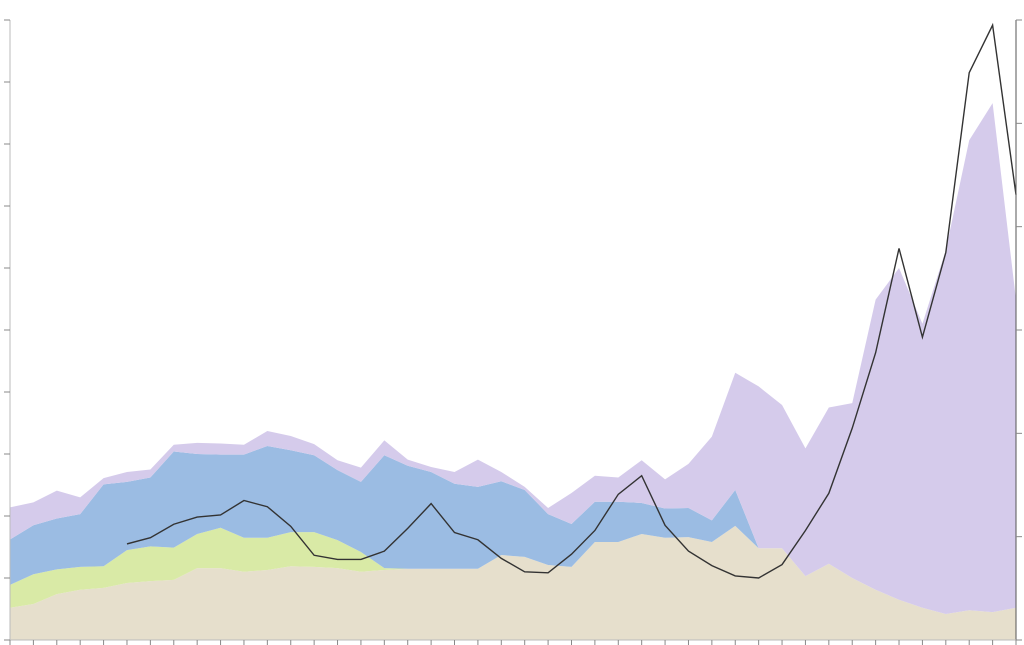 The width and height of the screenshot is (1024, 645). Describe the element at coordinates (513, 569) in the screenshot. I see `area` at that location.